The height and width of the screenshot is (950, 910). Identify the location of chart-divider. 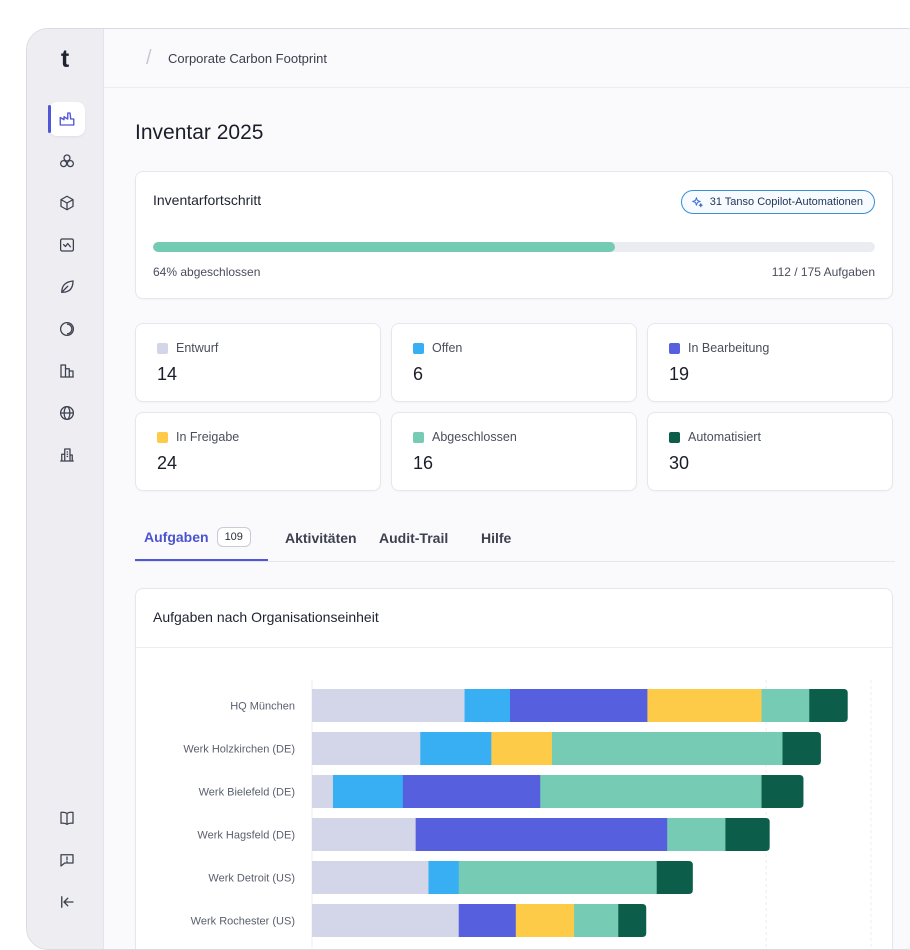
(514, 647).